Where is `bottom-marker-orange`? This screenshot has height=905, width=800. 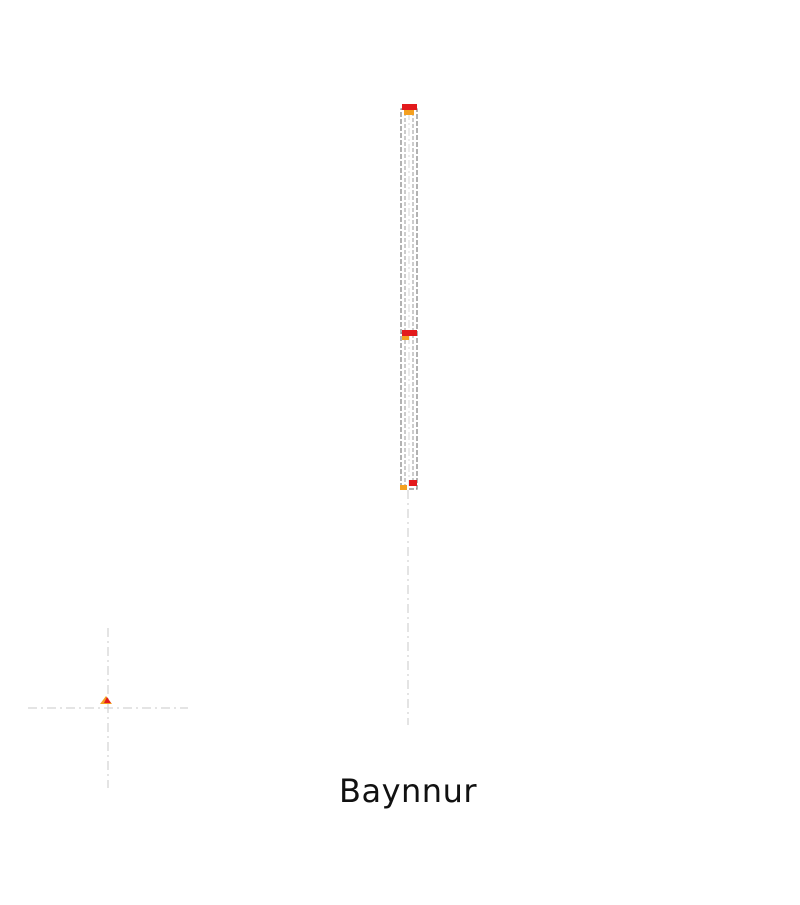 bottom-marker-orange is located at coordinates (403, 487).